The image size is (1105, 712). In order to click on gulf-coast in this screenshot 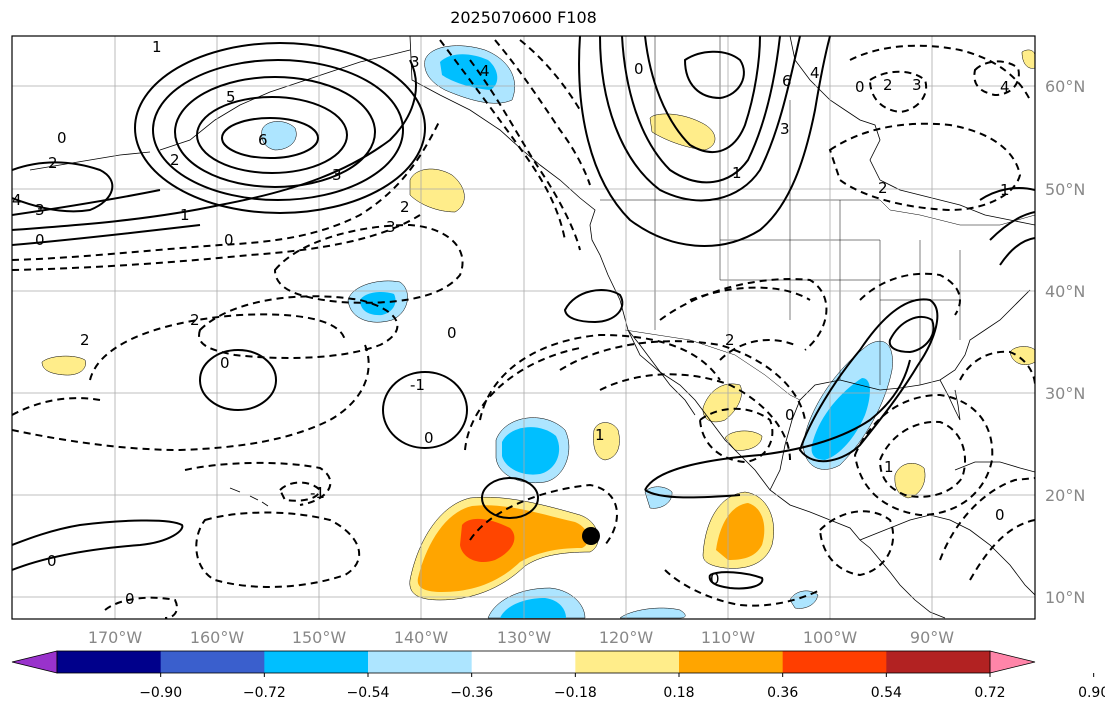, I will do `click(900, 390)`.